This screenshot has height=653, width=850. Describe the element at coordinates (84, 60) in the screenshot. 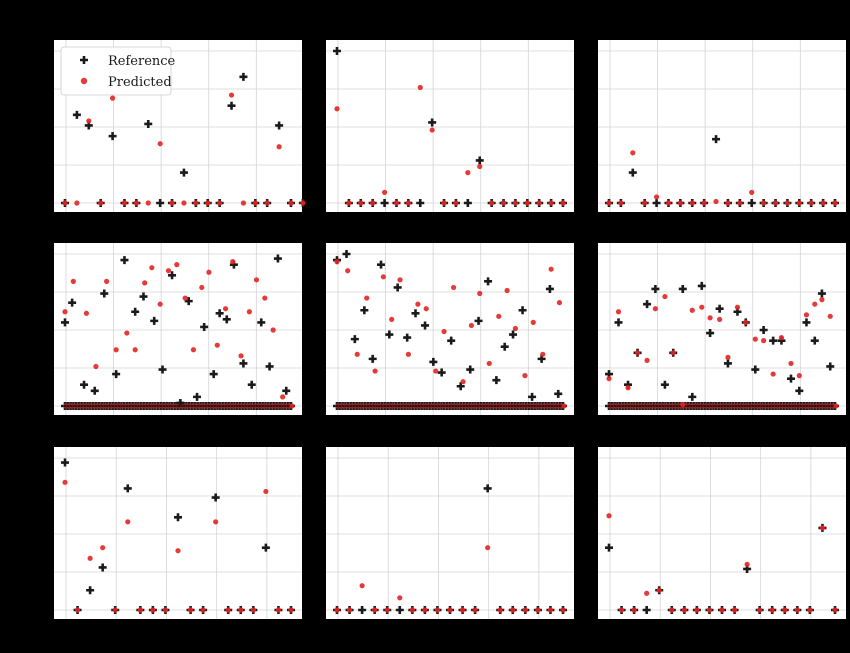

I see `legend-reference-marker` at that location.